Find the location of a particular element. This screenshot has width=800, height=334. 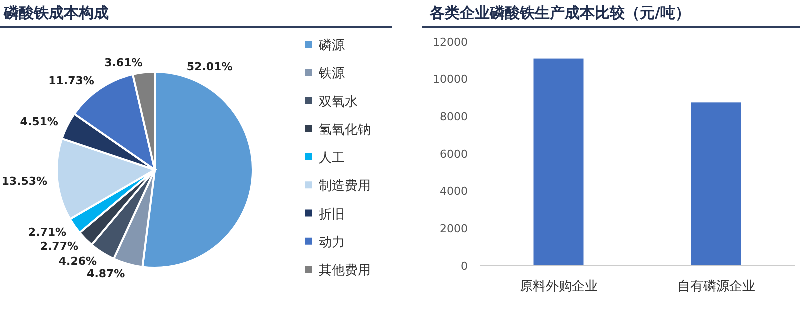

legend-label: 氢氧化钠 is located at coordinates (345, 130).